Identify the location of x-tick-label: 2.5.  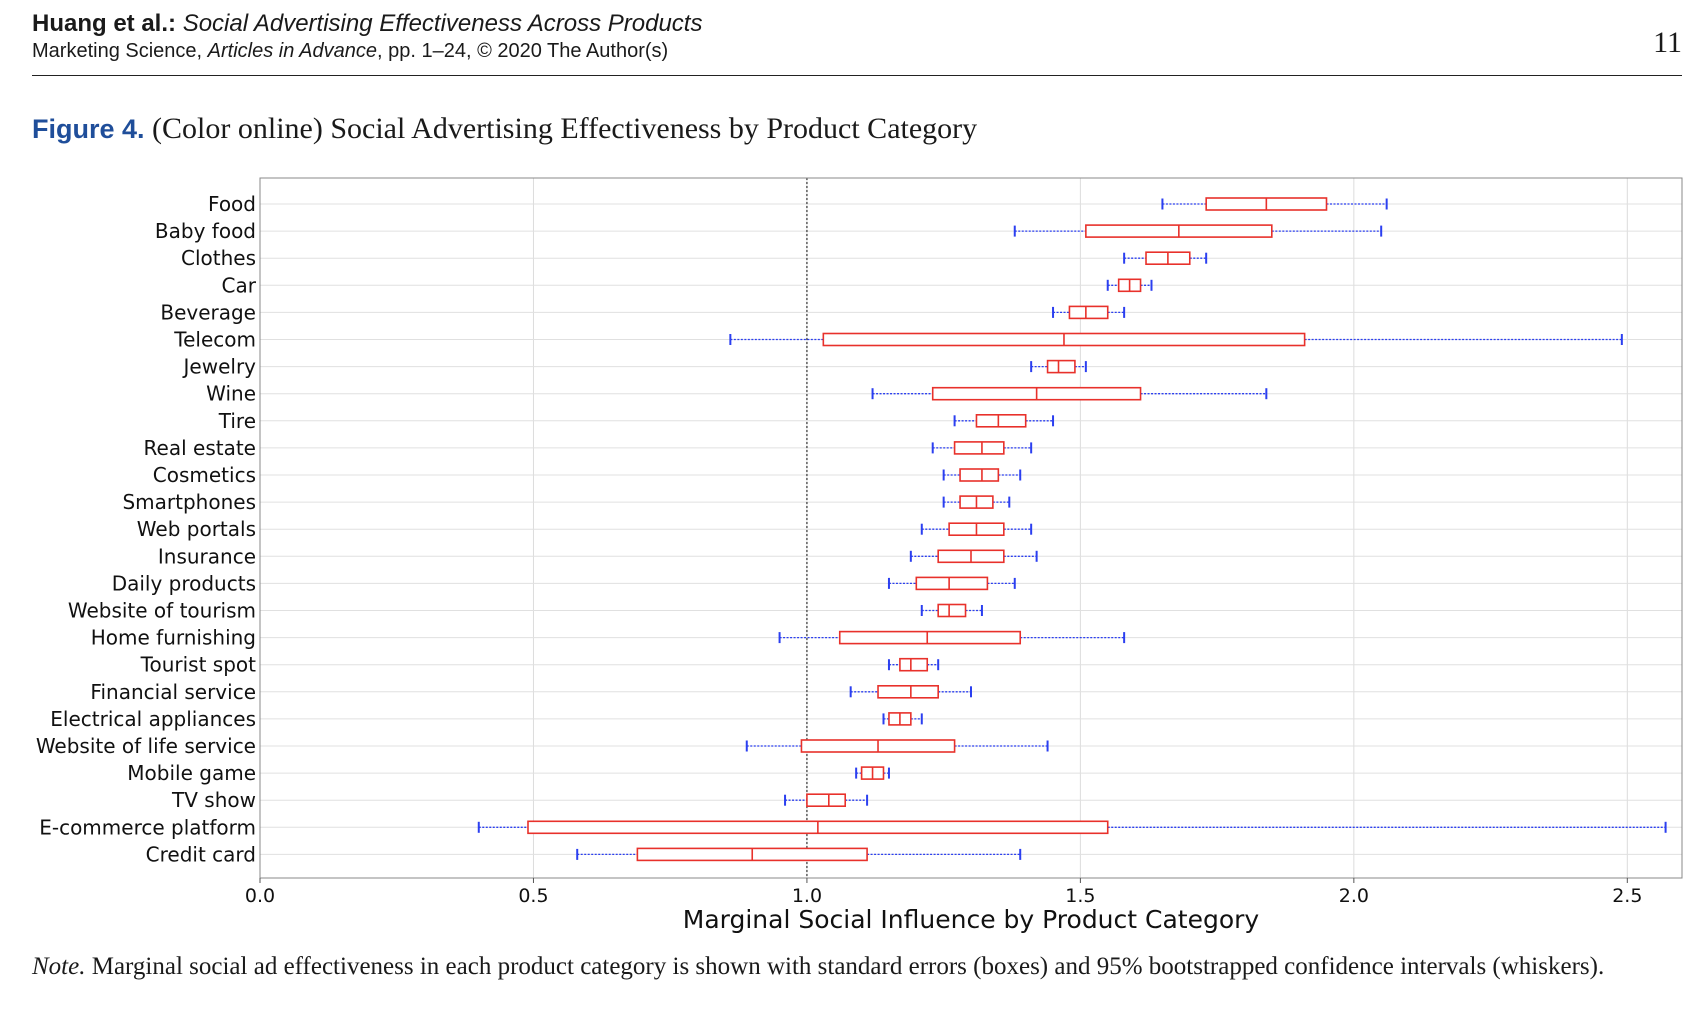
(1627, 896).